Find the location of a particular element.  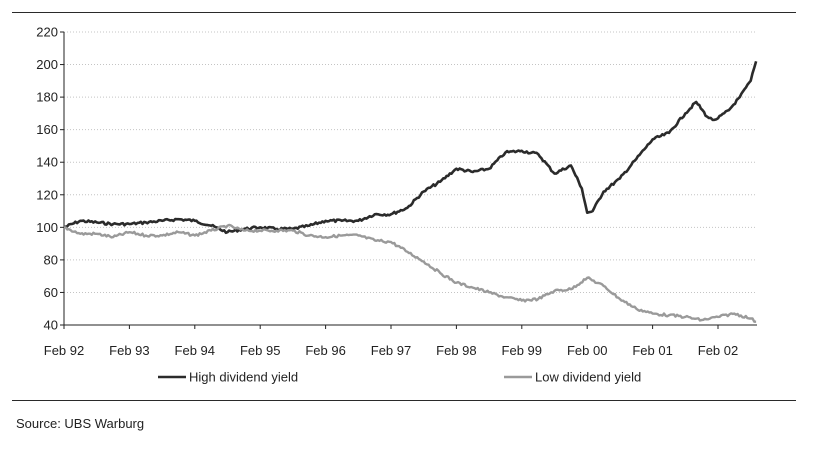

x-tick-label: Feb 97 is located at coordinates (391, 350).